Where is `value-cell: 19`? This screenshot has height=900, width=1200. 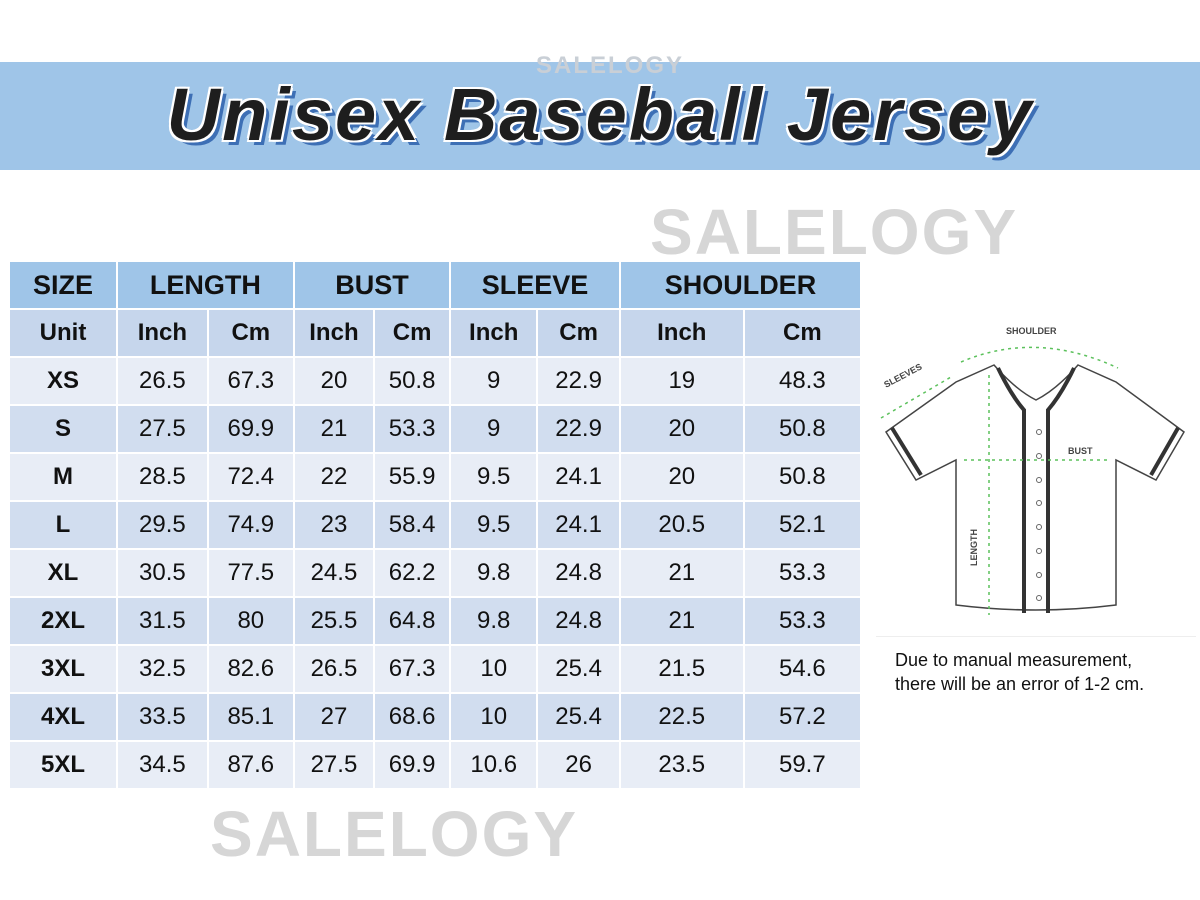 value-cell: 19 is located at coordinates (681, 381).